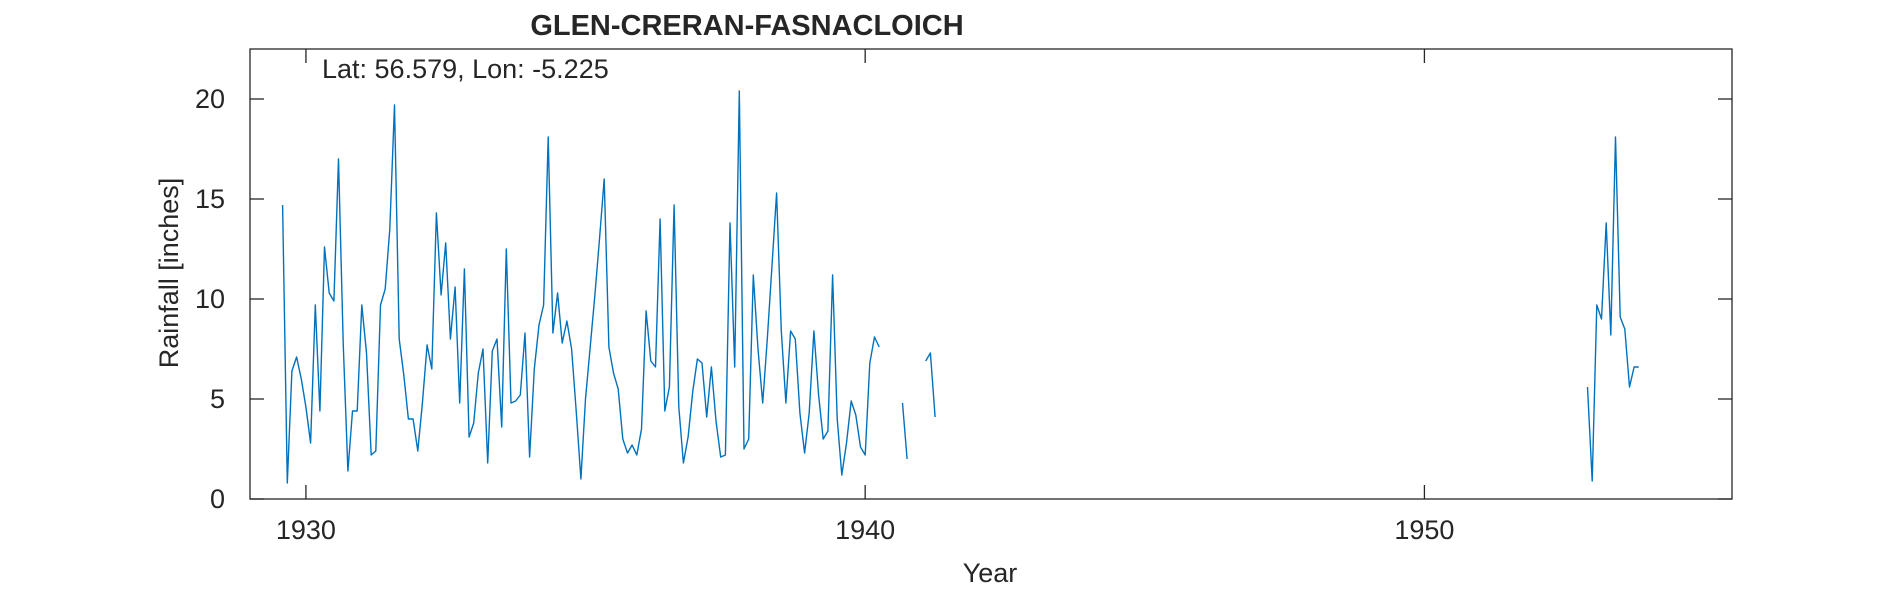  Describe the element at coordinates (169, 273) in the screenshot. I see `y-axis-label: Rainfall [inches]` at that location.